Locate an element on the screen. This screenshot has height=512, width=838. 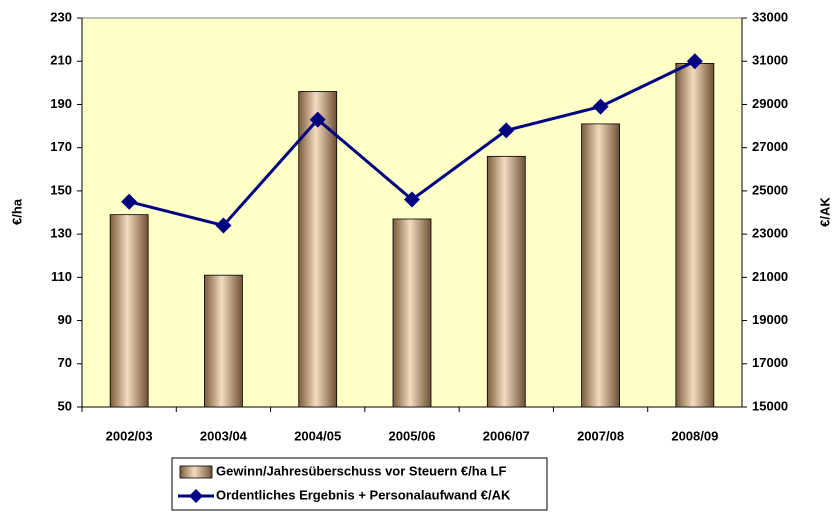
y-tick-label: 210 is located at coordinates (61, 60).